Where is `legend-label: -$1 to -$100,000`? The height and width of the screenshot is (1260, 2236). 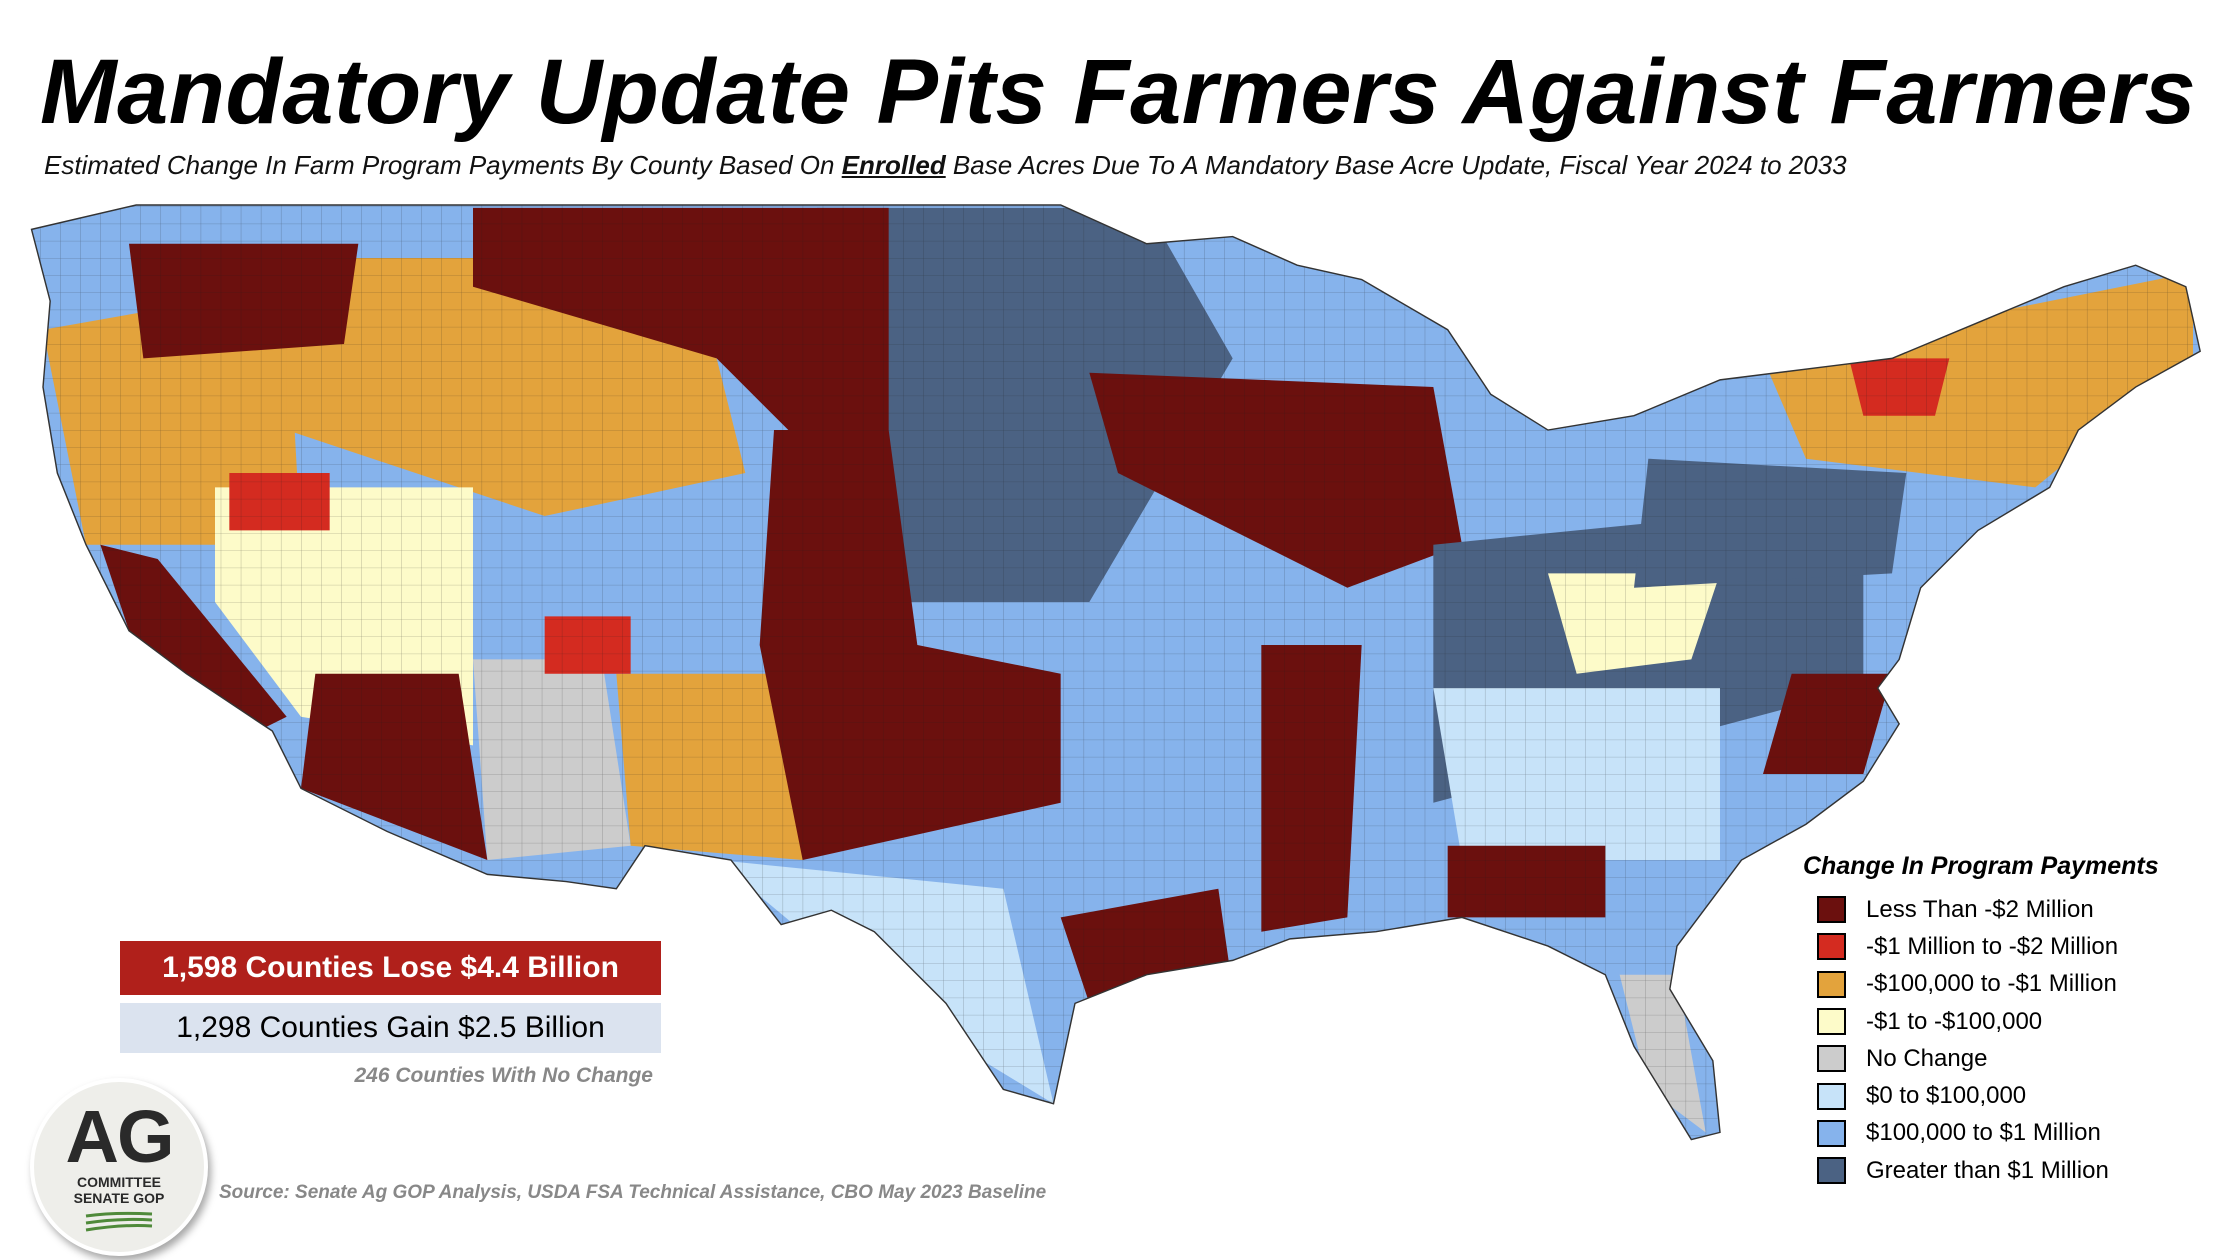
legend-label: -$1 to -$100,000 is located at coordinates (1954, 1021).